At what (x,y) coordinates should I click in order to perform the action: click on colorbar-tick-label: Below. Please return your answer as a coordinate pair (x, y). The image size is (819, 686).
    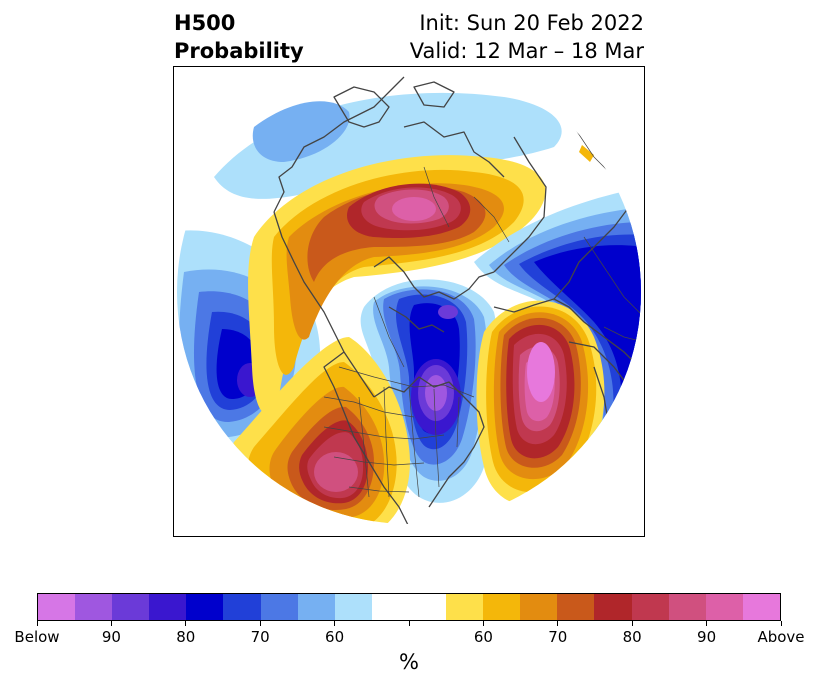
    Looking at the image, I should click on (37, 637).